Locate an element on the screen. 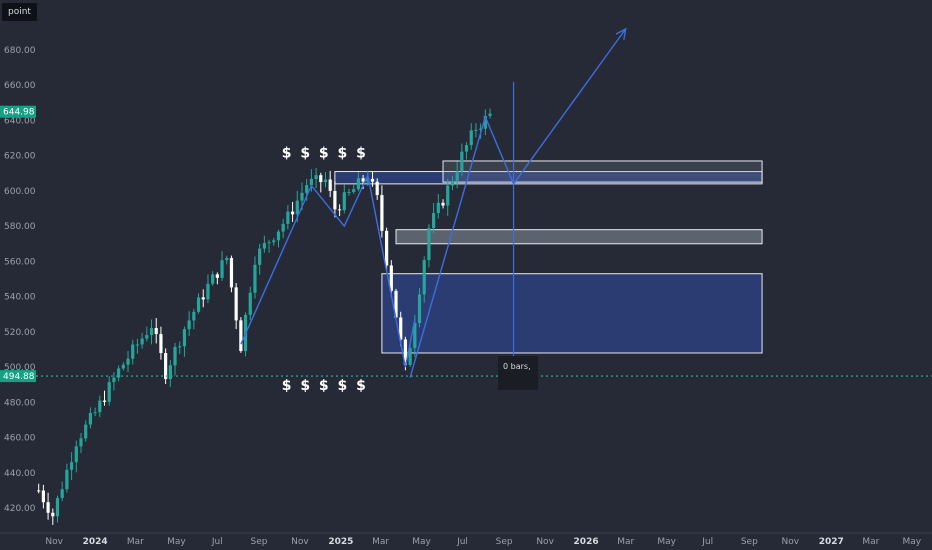 This screenshot has width=932, height=550. marked-level-label: 494.88 is located at coordinates (19, 377).